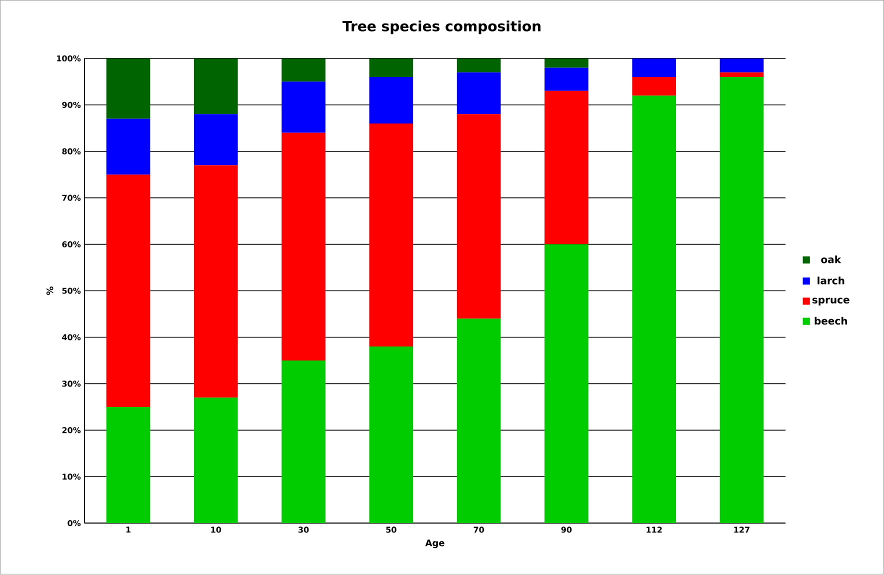  Describe the element at coordinates (566, 529) in the screenshot. I see `x-tick-label: 90` at that location.